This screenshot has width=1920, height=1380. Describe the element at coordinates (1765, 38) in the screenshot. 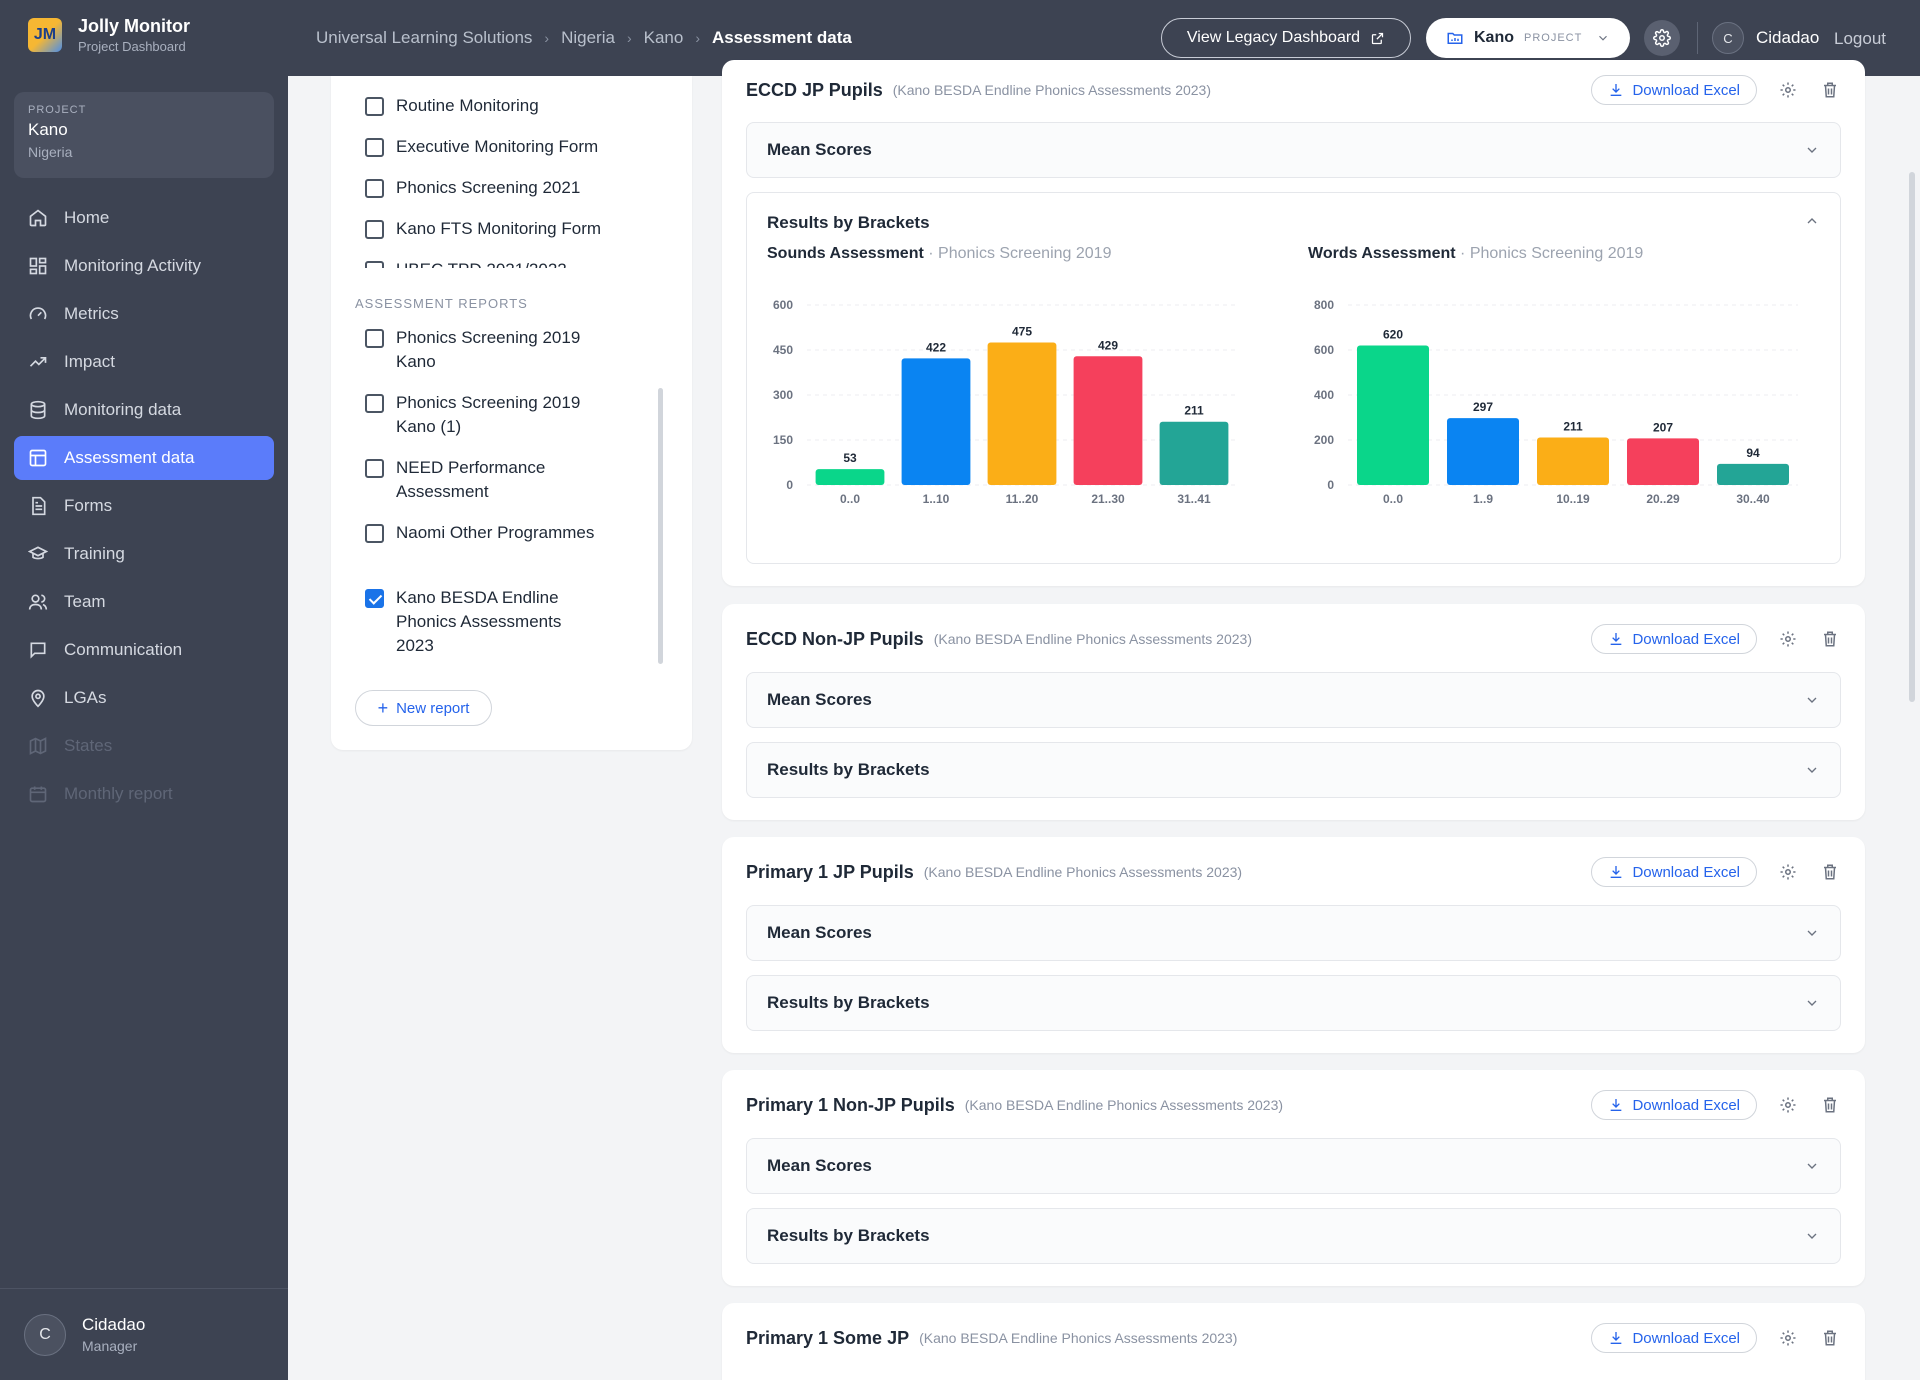

I see `user-menu: C Cidadao` at that location.